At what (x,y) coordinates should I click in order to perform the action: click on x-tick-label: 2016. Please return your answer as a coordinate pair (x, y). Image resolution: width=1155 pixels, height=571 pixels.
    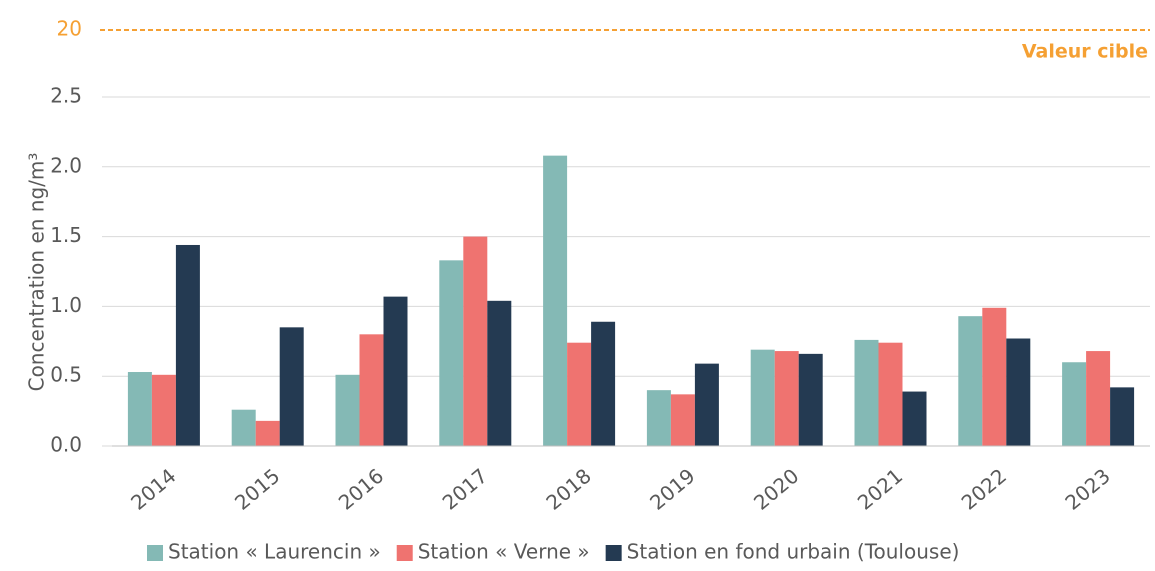
    Looking at the image, I should click on (361, 489).